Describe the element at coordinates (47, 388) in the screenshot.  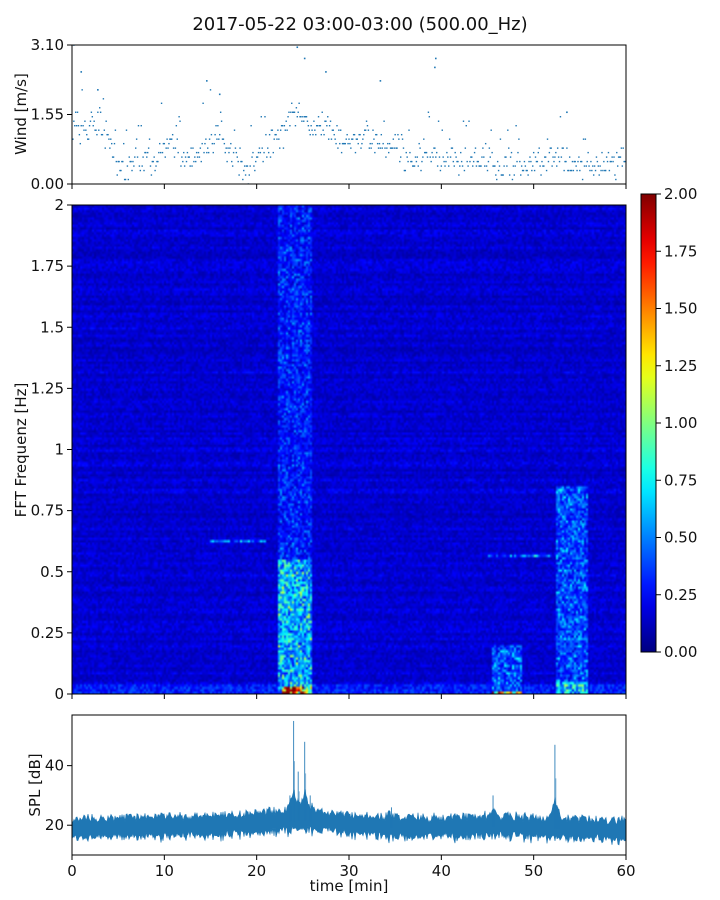
I see `spectrogram-y-tick-label: 1.25` at that location.